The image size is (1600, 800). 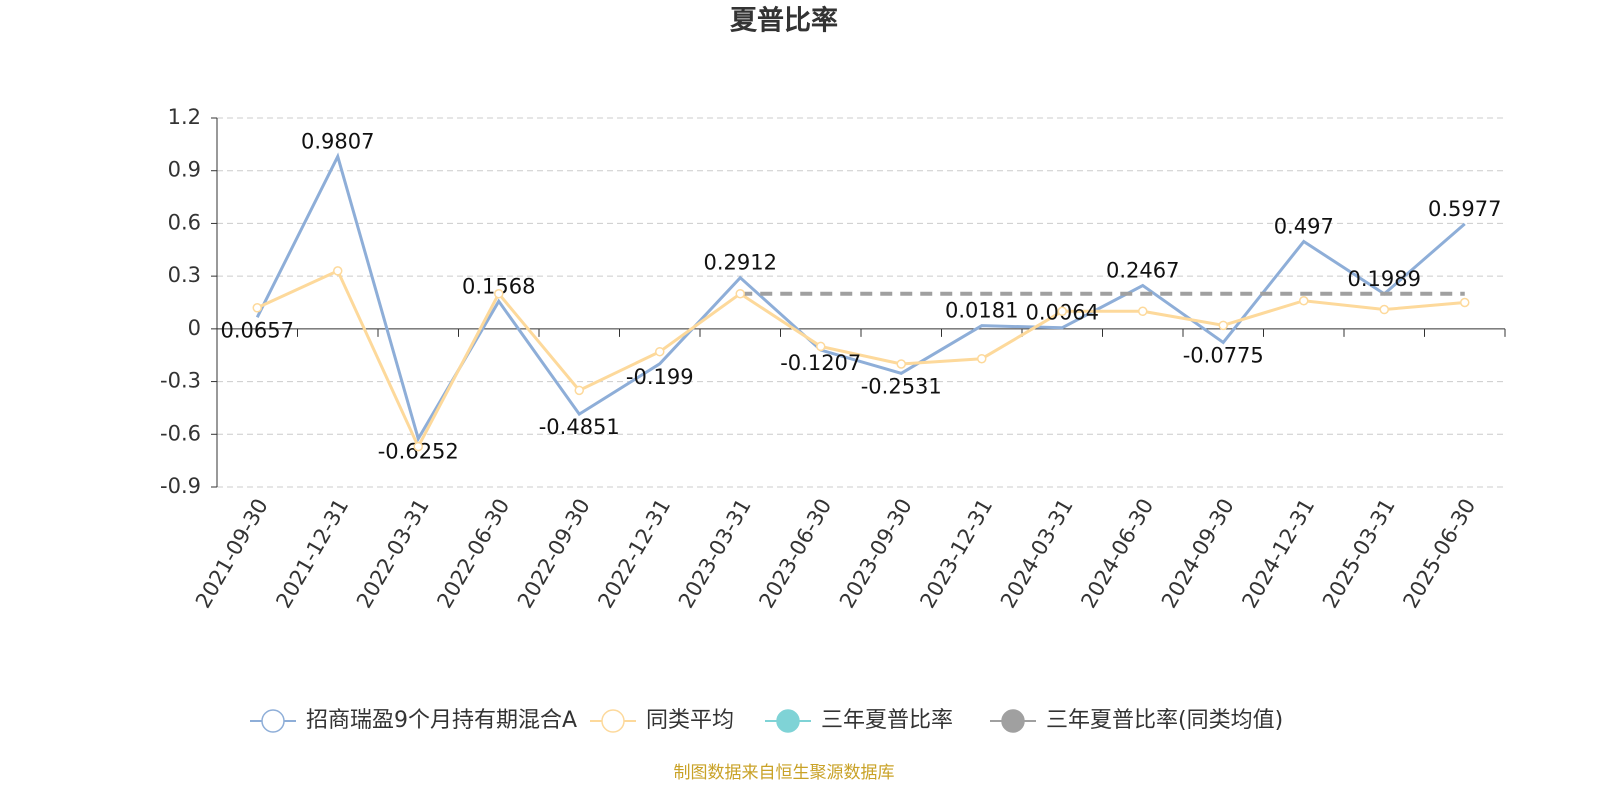 What do you see at coordinates (180, 433) in the screenshot?
I see `y-tick-label: -0.6` at bounding box center [180, 433].